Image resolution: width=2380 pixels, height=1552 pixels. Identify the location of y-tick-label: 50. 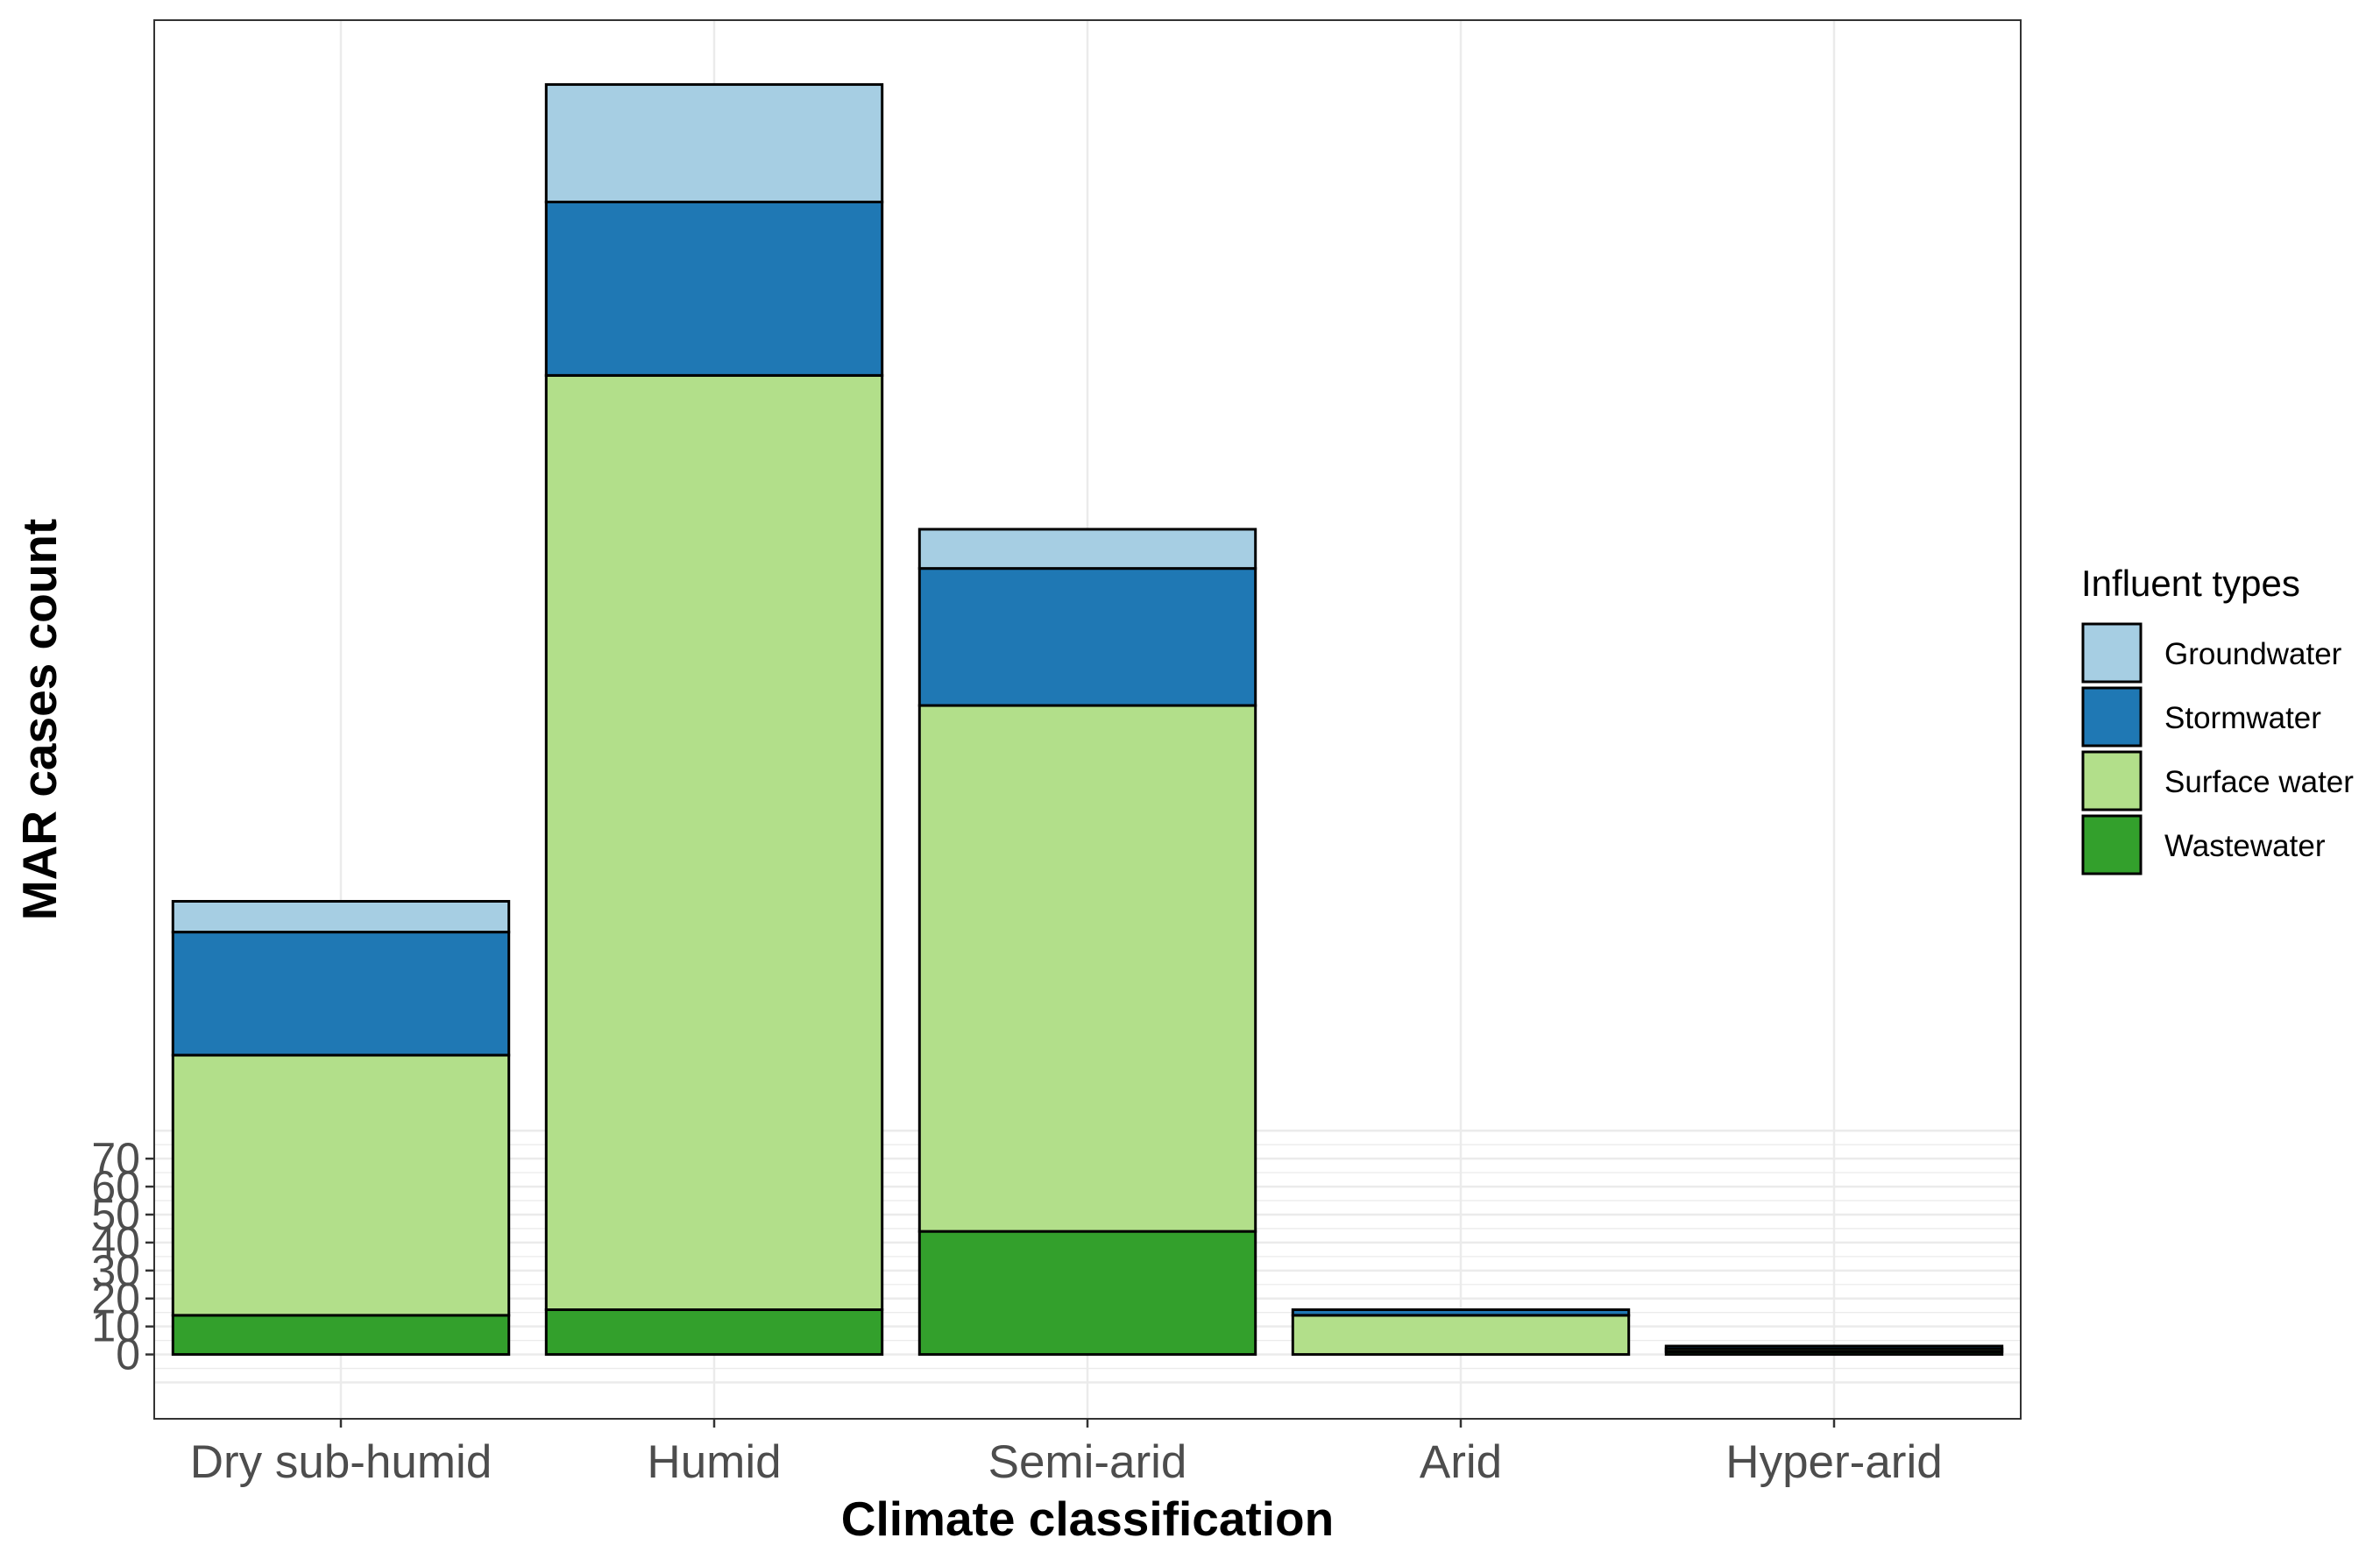
(115, 1214).